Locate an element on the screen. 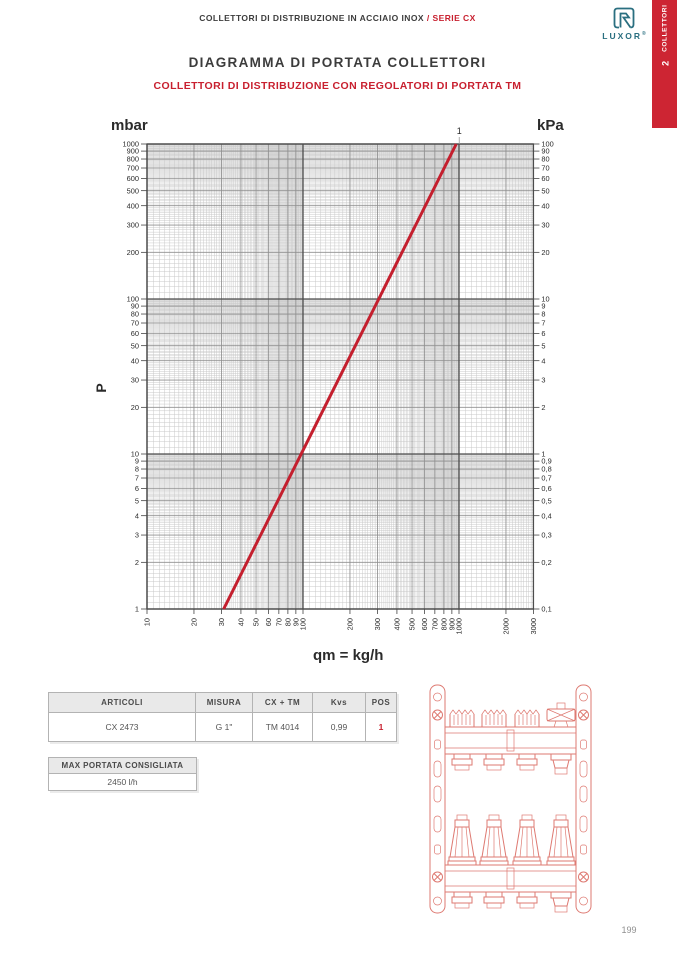 The height and width of the screenshot is (958, 677). x-tick-label: 100 is located at coordinates (303, 624).